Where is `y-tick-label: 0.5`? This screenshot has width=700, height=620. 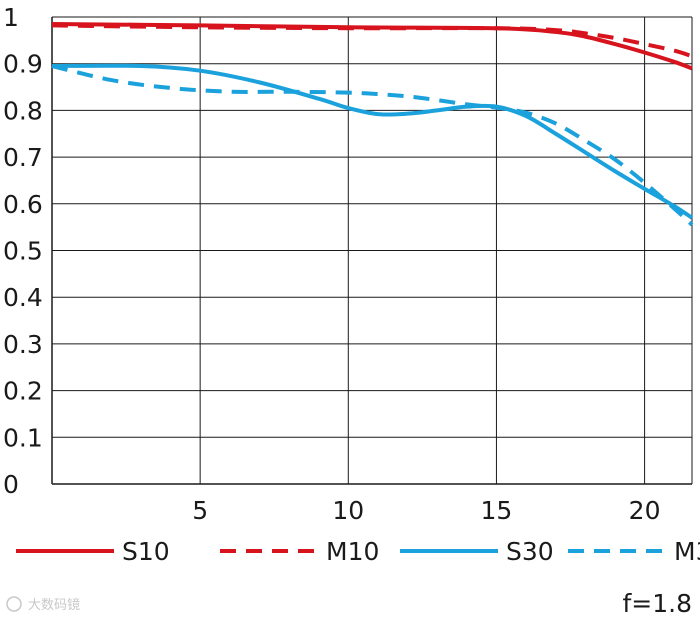 y-tick-label: 0.5 is located at coordinates (23, 251).